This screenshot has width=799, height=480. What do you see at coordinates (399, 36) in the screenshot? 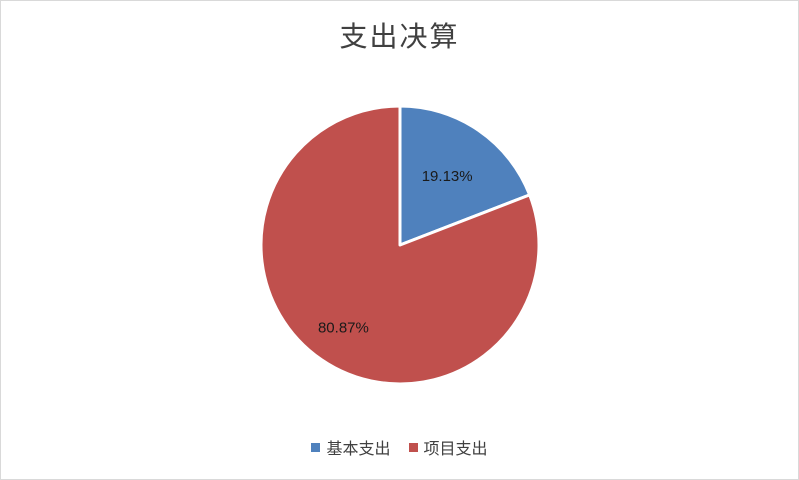
I see `chart-title: 支出决算` at bounding box center [399, 36].